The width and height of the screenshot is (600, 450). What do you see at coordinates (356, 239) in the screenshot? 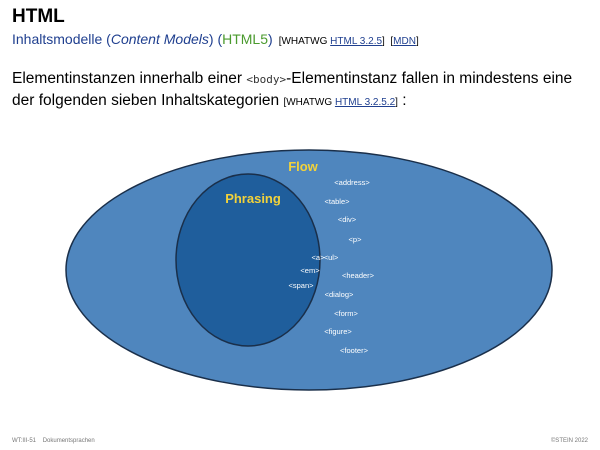
I see `flow-tag: <p>` at bounding box center [356, 239].